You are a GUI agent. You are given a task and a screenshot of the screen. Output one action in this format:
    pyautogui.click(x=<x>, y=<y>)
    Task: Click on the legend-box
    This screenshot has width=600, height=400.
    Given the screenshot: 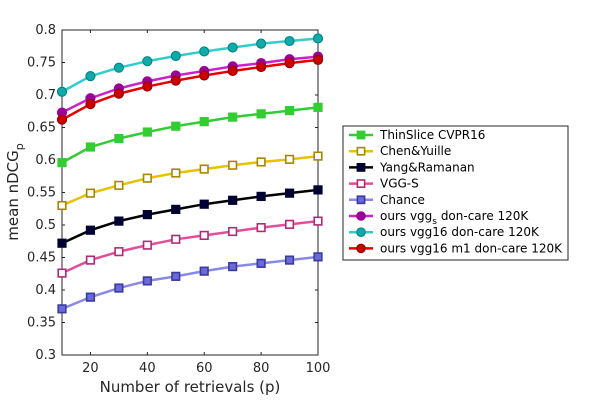 What is the action you would take?
    pyautogui.click(x=455, y=193)
    